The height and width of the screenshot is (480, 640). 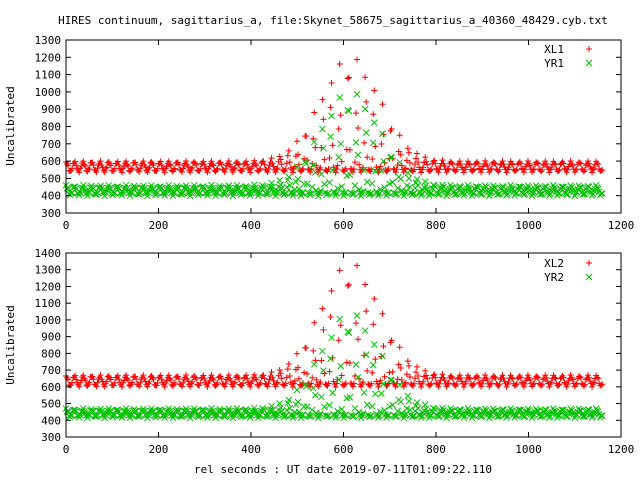 I want to click on x-tick-label: 1000, so click(x=528, y=449).